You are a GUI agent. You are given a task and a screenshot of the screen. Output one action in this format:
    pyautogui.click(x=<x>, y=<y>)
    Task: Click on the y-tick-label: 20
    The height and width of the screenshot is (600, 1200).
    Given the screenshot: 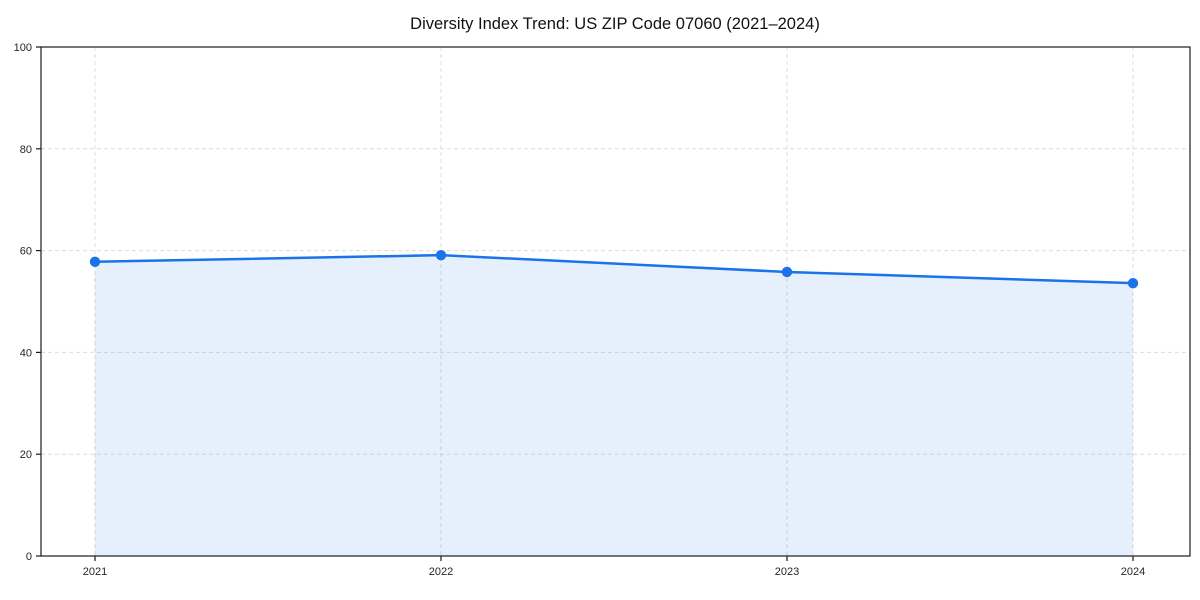 What is the action you would take?
    pyautogui.click(x=26, y=455)
    